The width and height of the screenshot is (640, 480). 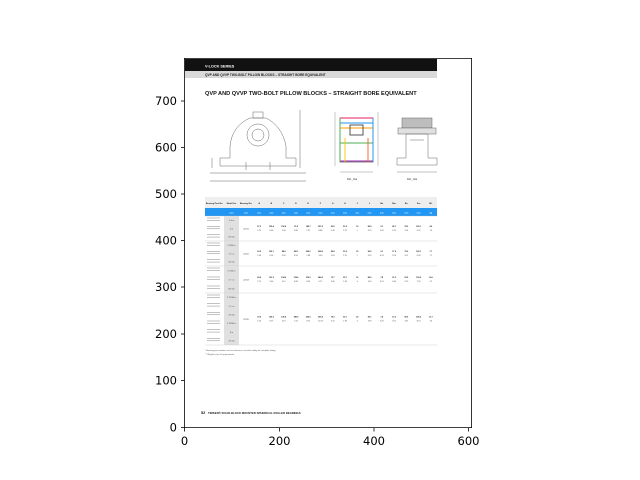 I want to click on table-unit-cell: kg, so click(x=431, y=214).